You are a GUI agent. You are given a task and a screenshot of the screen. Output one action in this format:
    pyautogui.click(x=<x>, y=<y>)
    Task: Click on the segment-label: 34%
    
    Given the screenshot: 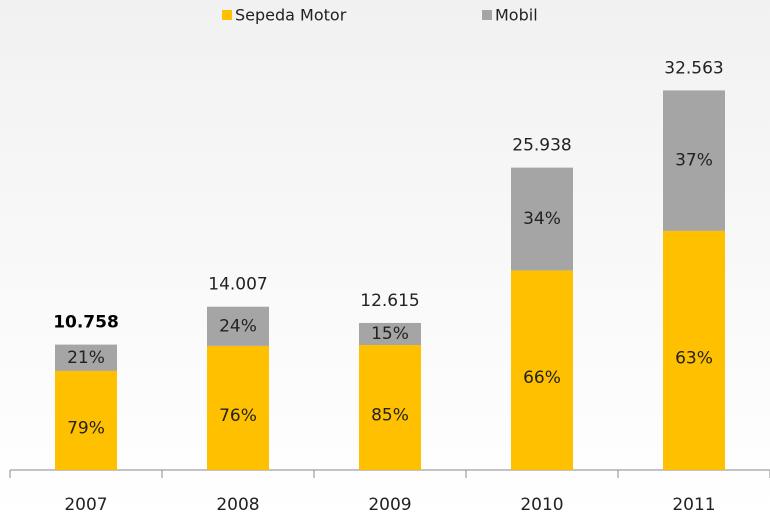 What is the action you would take?
    pyautogui.click(x=542, y=219)
    